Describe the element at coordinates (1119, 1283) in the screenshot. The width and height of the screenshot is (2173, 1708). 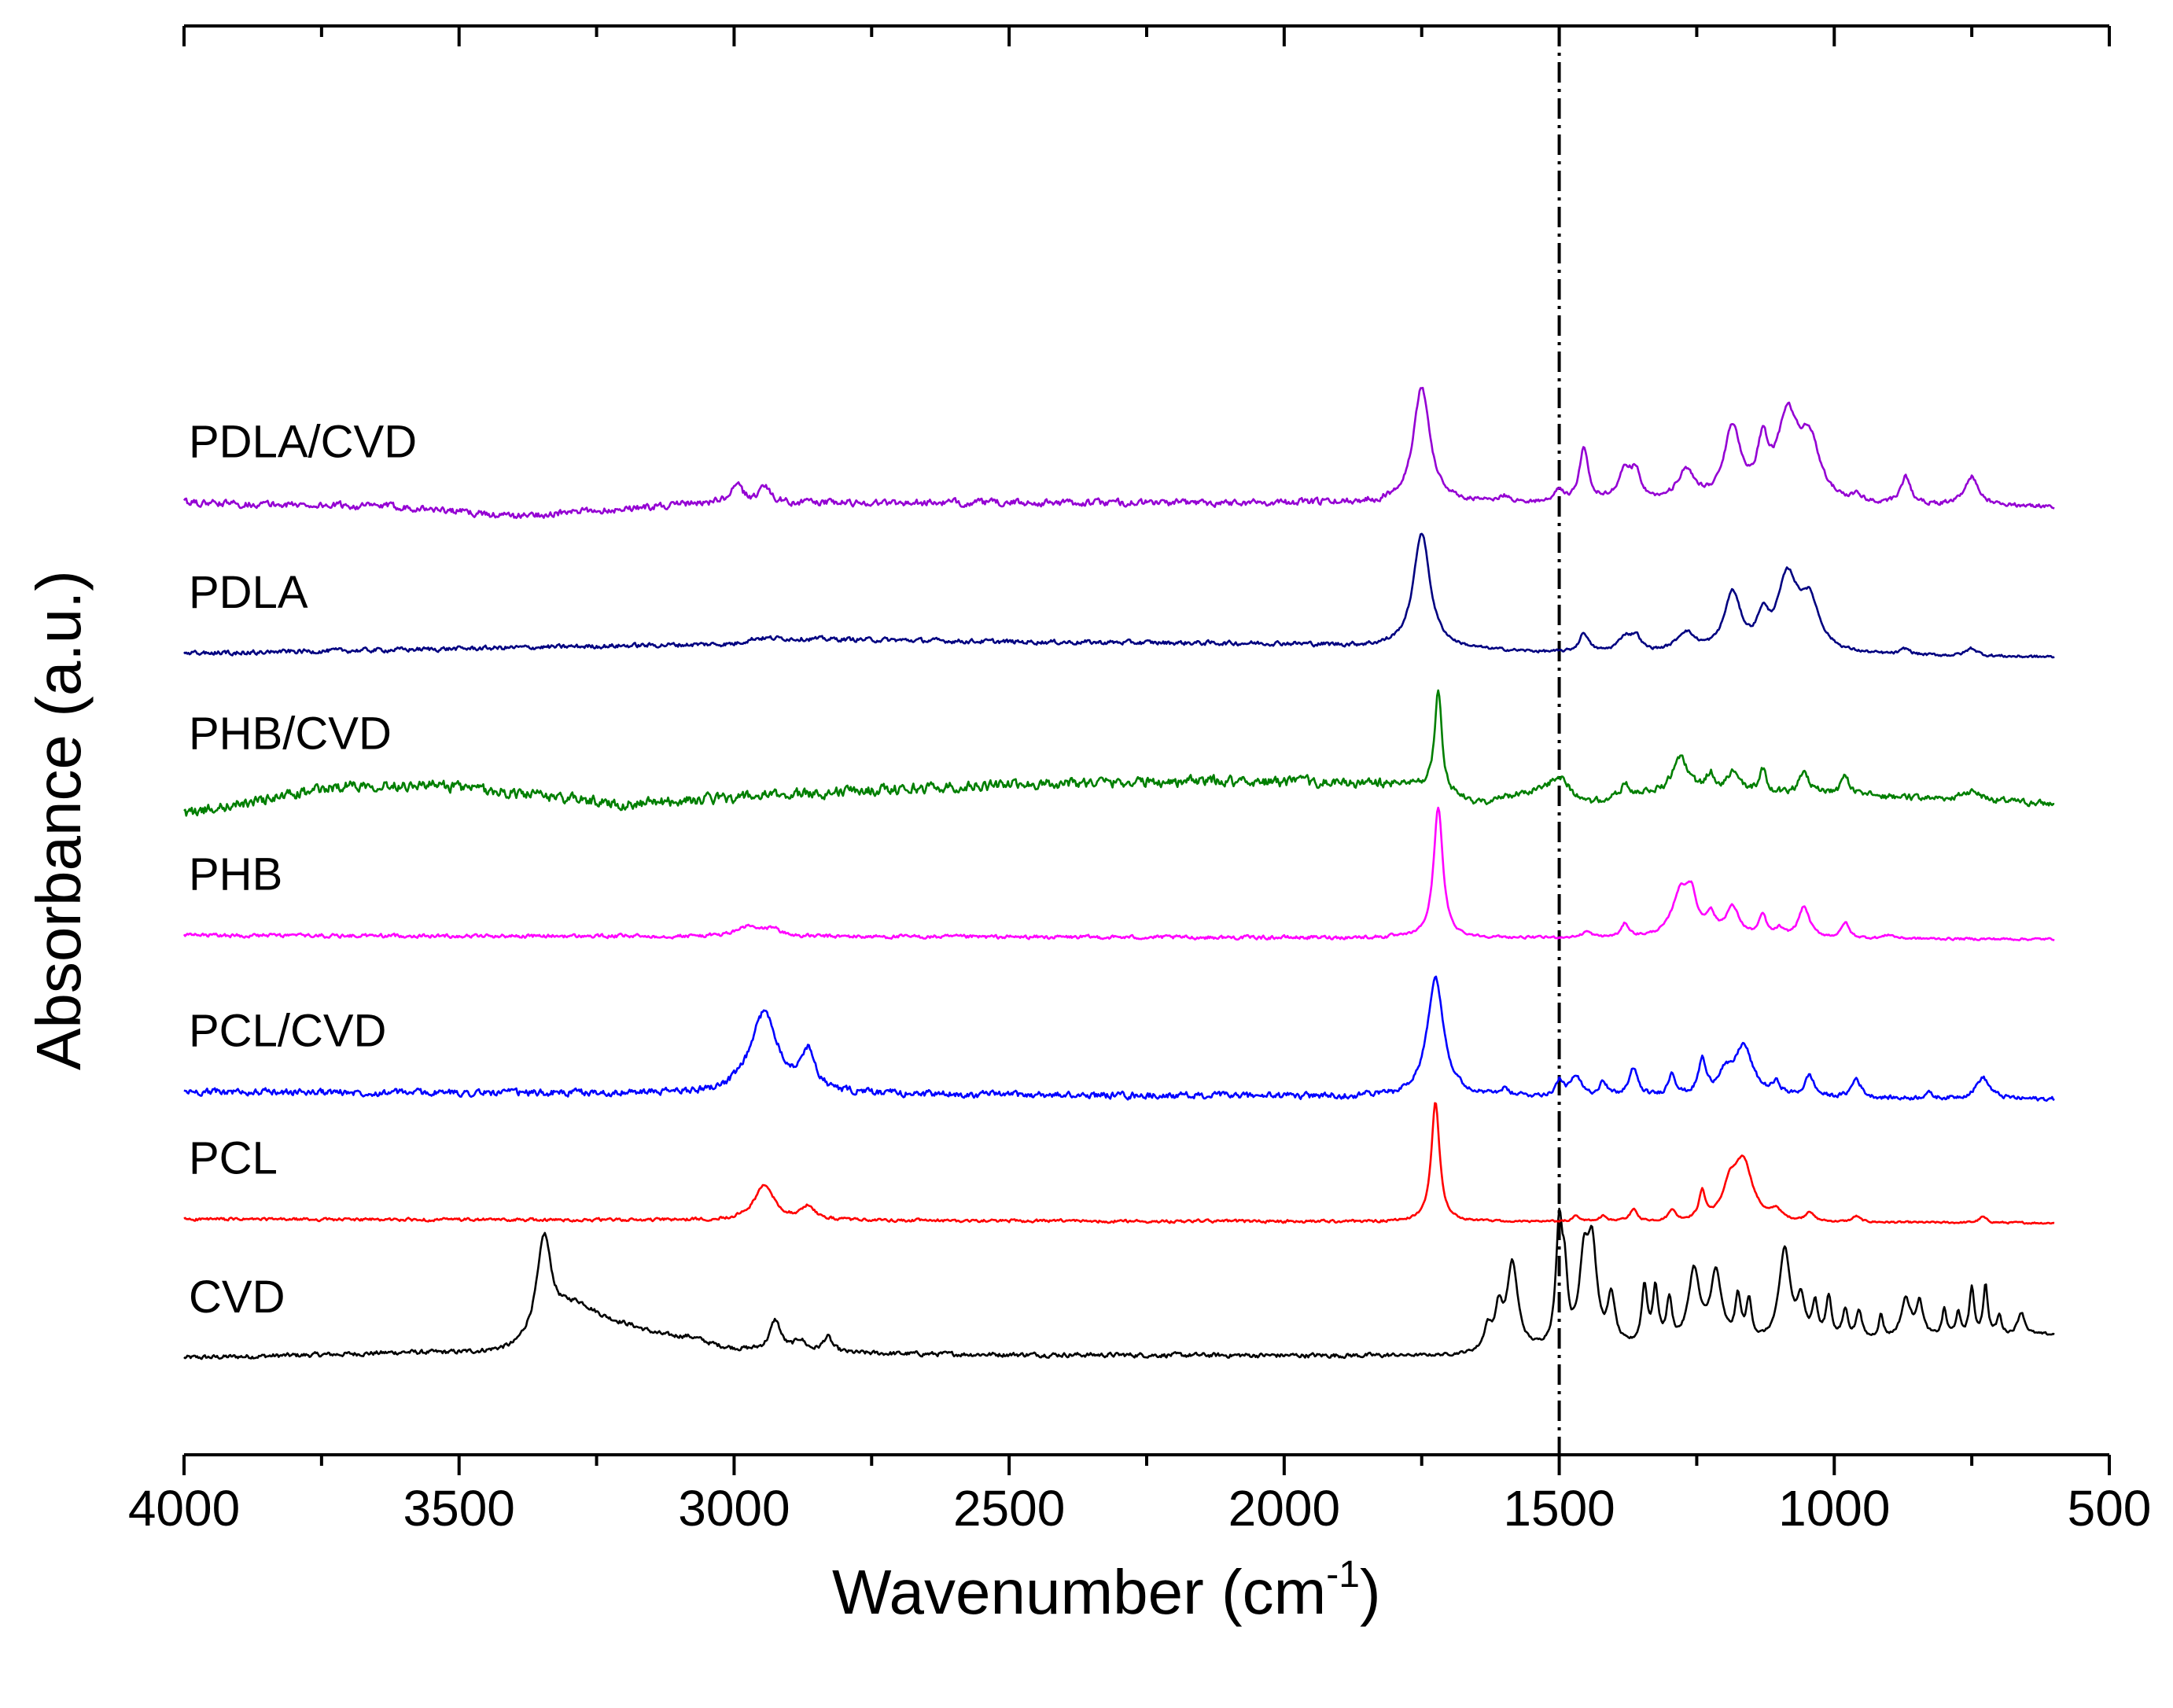
I see `spectrum-cvd` at that location.